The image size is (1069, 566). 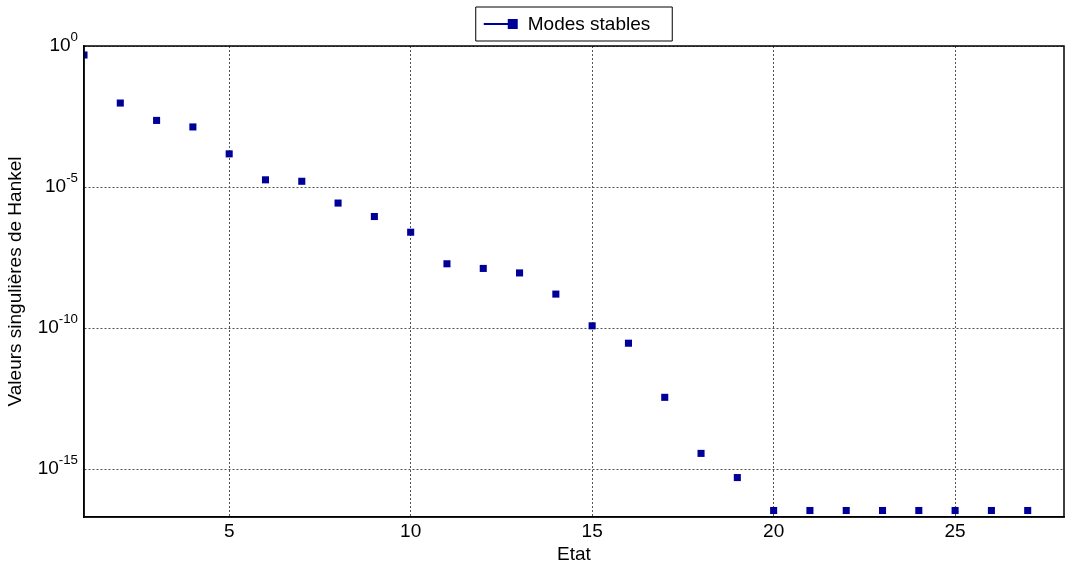 I want to click on x-tick-label: 10, so click(x=411, y=530).